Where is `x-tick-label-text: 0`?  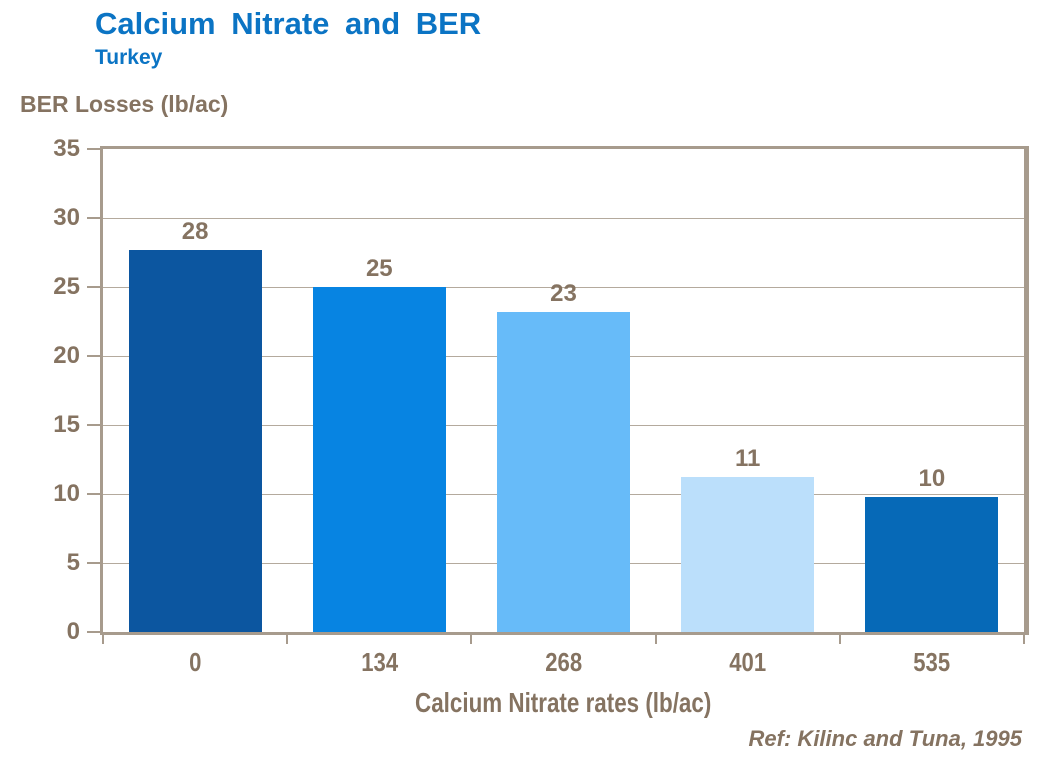 x-tick-label-text: 0 is located at coordinates (195, 662).